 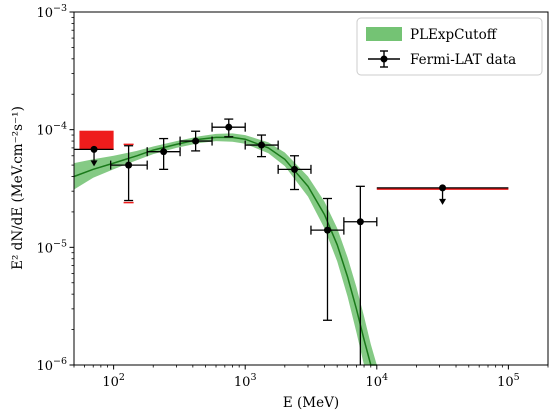 I want to click on y-axis-label: E² dN/dE (MeV.cm⁻²s⁻¹), so click(x=18, y=188).